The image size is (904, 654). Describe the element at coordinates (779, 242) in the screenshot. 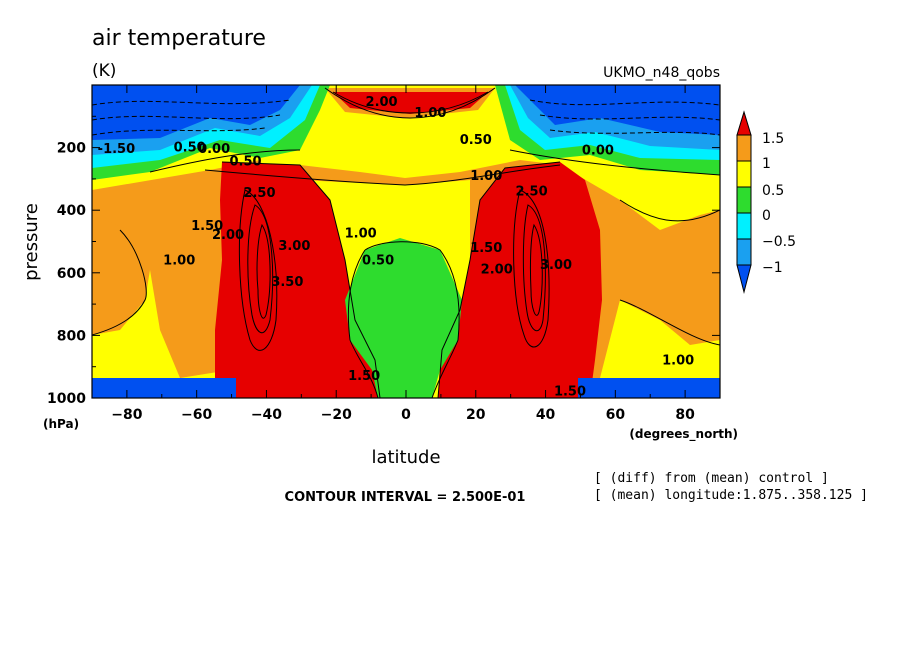

I see `colorbar-tick-label: −0.5` at that location.